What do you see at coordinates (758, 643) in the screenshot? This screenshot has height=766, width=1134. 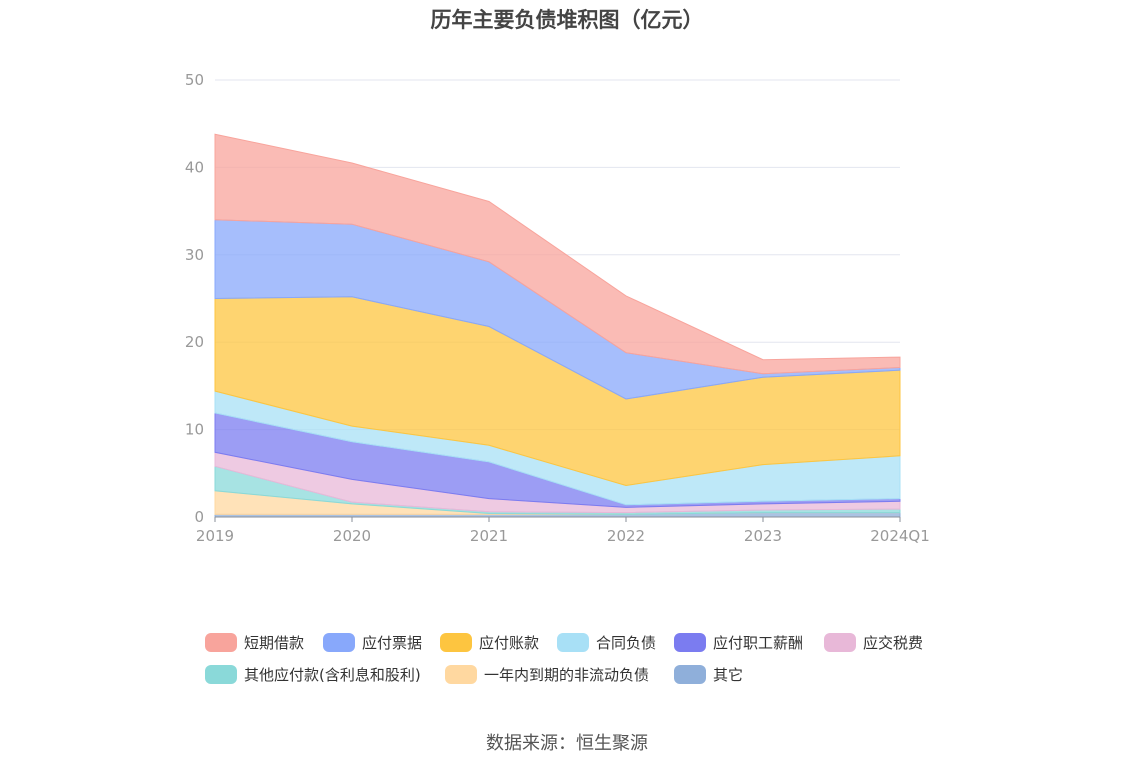 I see `legend-label: 应付职工薪酬` at bounding box center [758, 643].